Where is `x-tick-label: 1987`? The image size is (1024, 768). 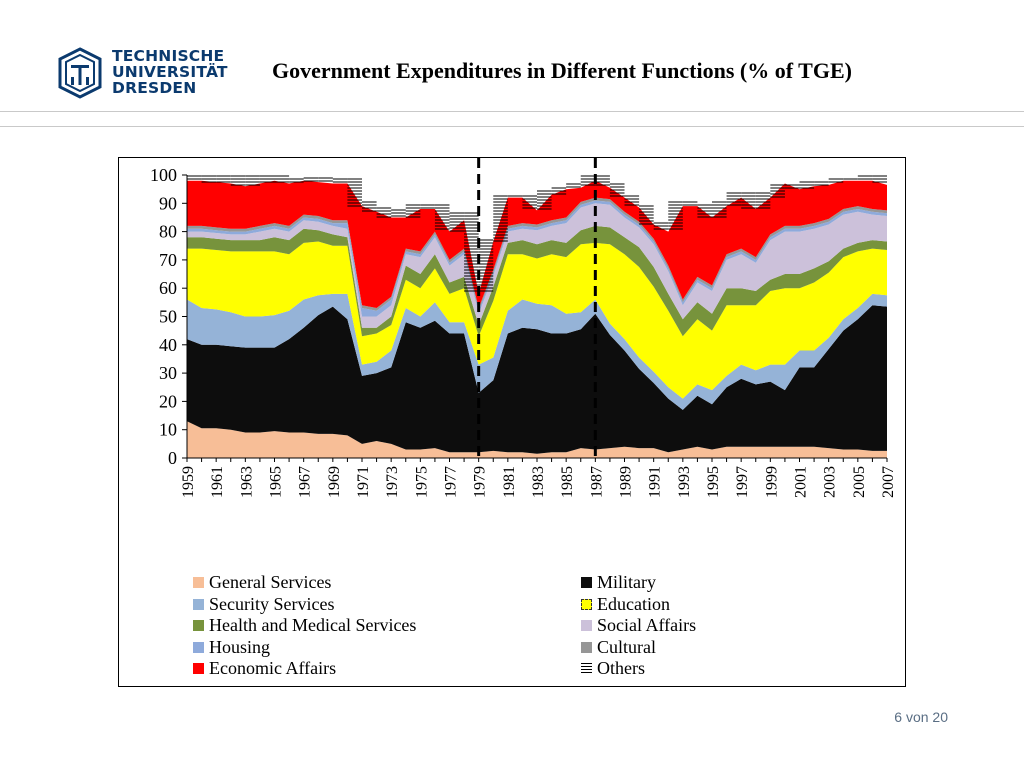 x-tick-label: 1987 is located at coordinates (596, 482).